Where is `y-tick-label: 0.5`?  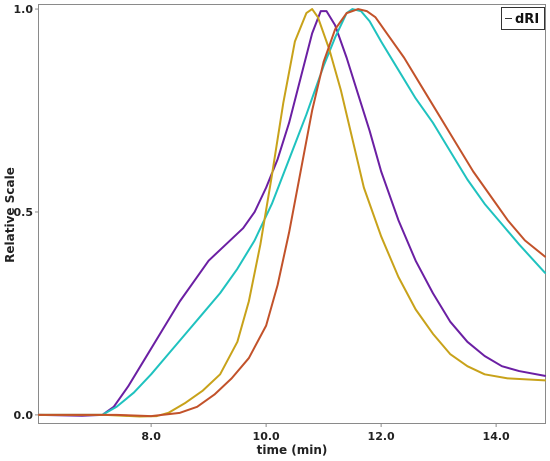
y-tick-label: 0.5 is located at coordinates (24, 212).